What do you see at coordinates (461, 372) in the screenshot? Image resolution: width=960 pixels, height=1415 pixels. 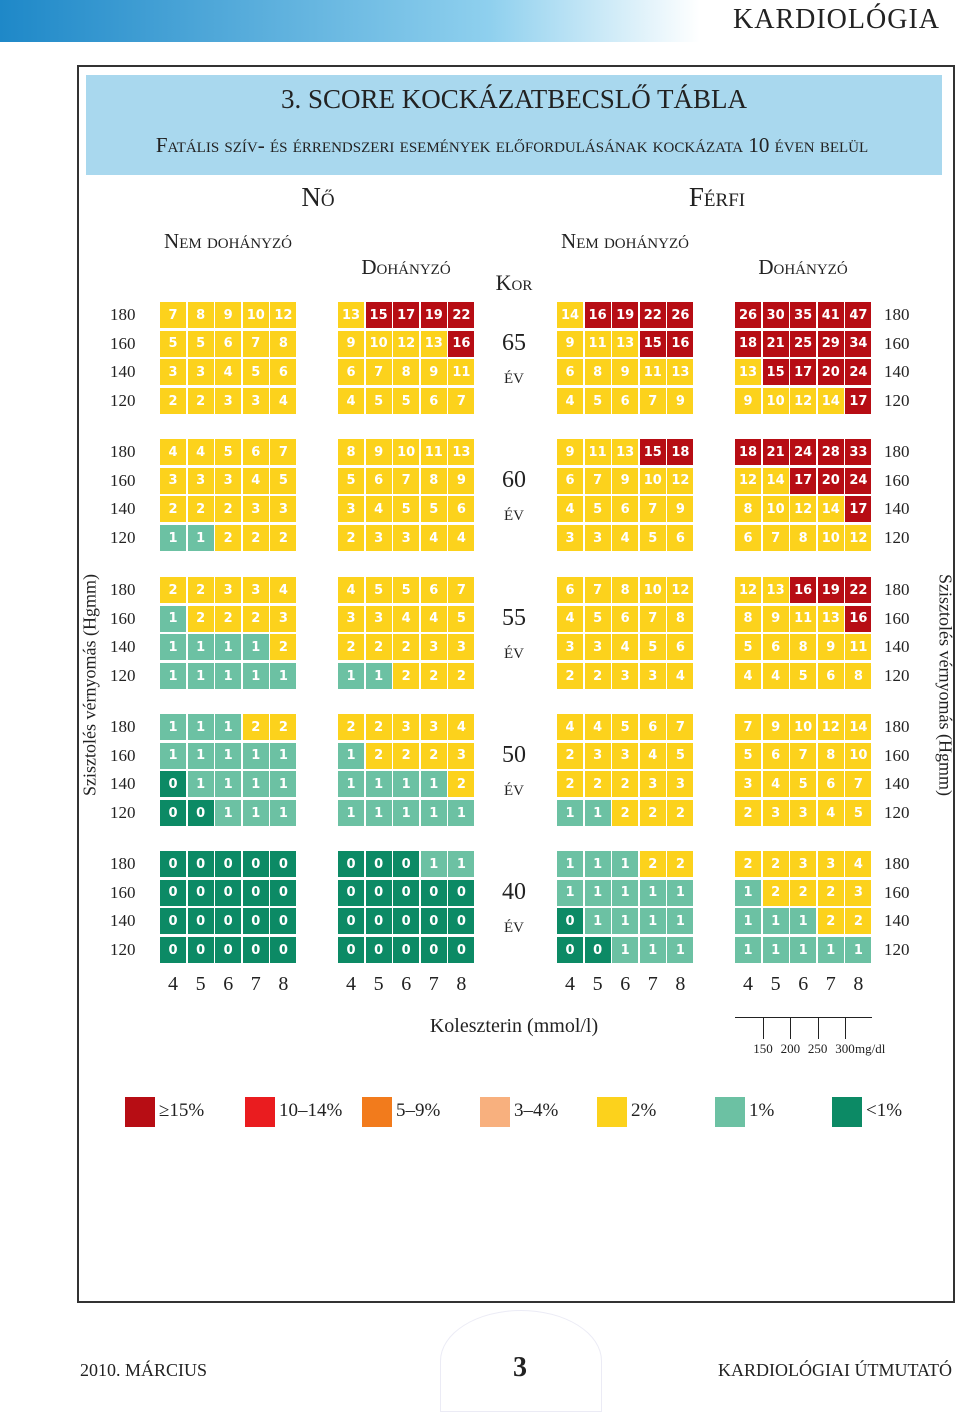 I see `risk-cell: 11` at bounding box center [461, 372].